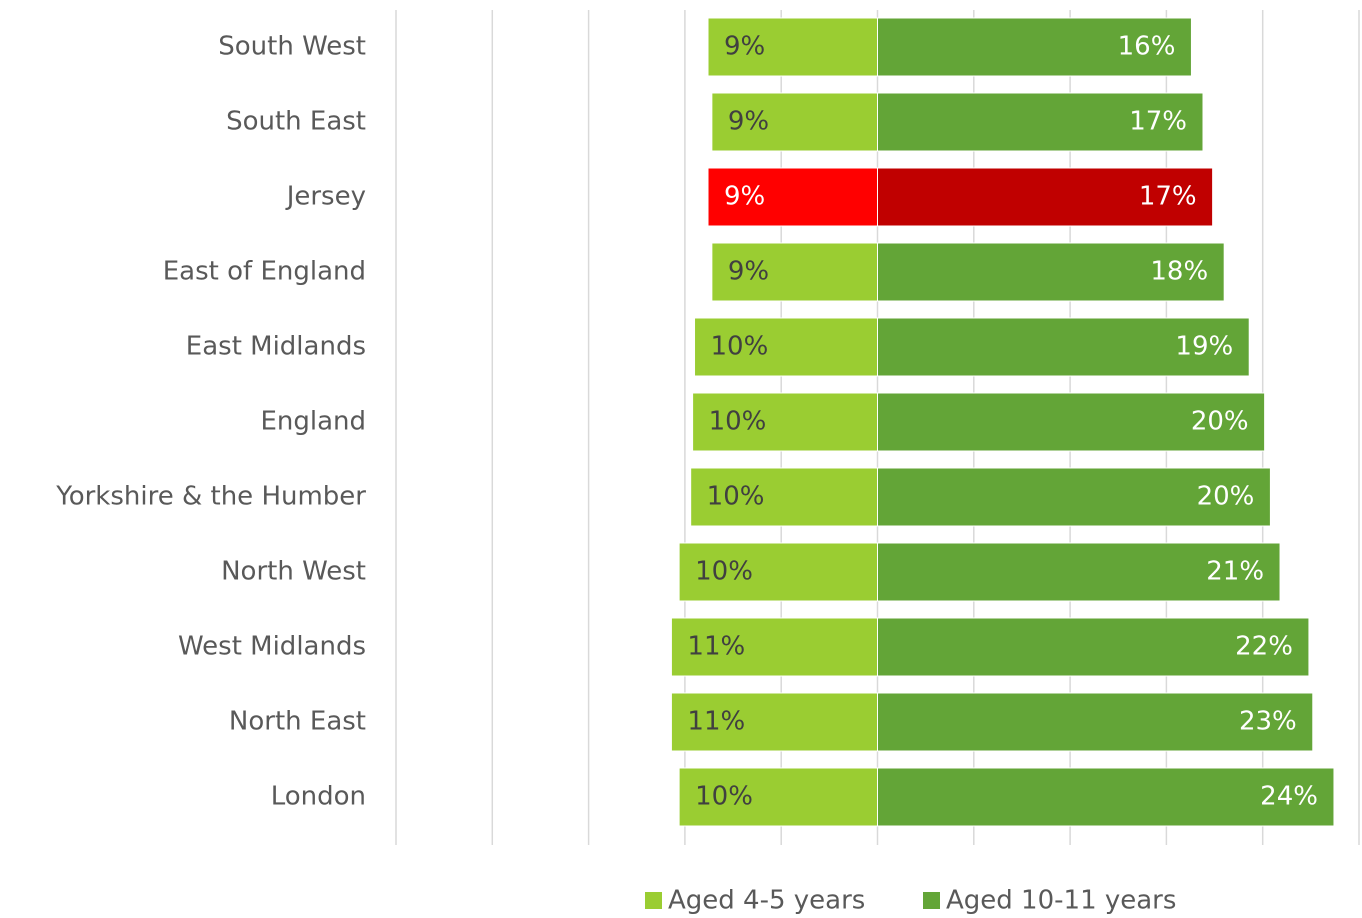  I want to click on data-label: 19%, so click(1204, 347).